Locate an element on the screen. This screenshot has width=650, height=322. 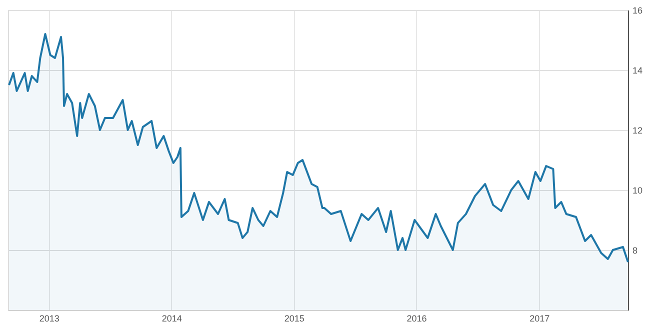
x-tick-label: 2017 is located at coordinates (540, 318).